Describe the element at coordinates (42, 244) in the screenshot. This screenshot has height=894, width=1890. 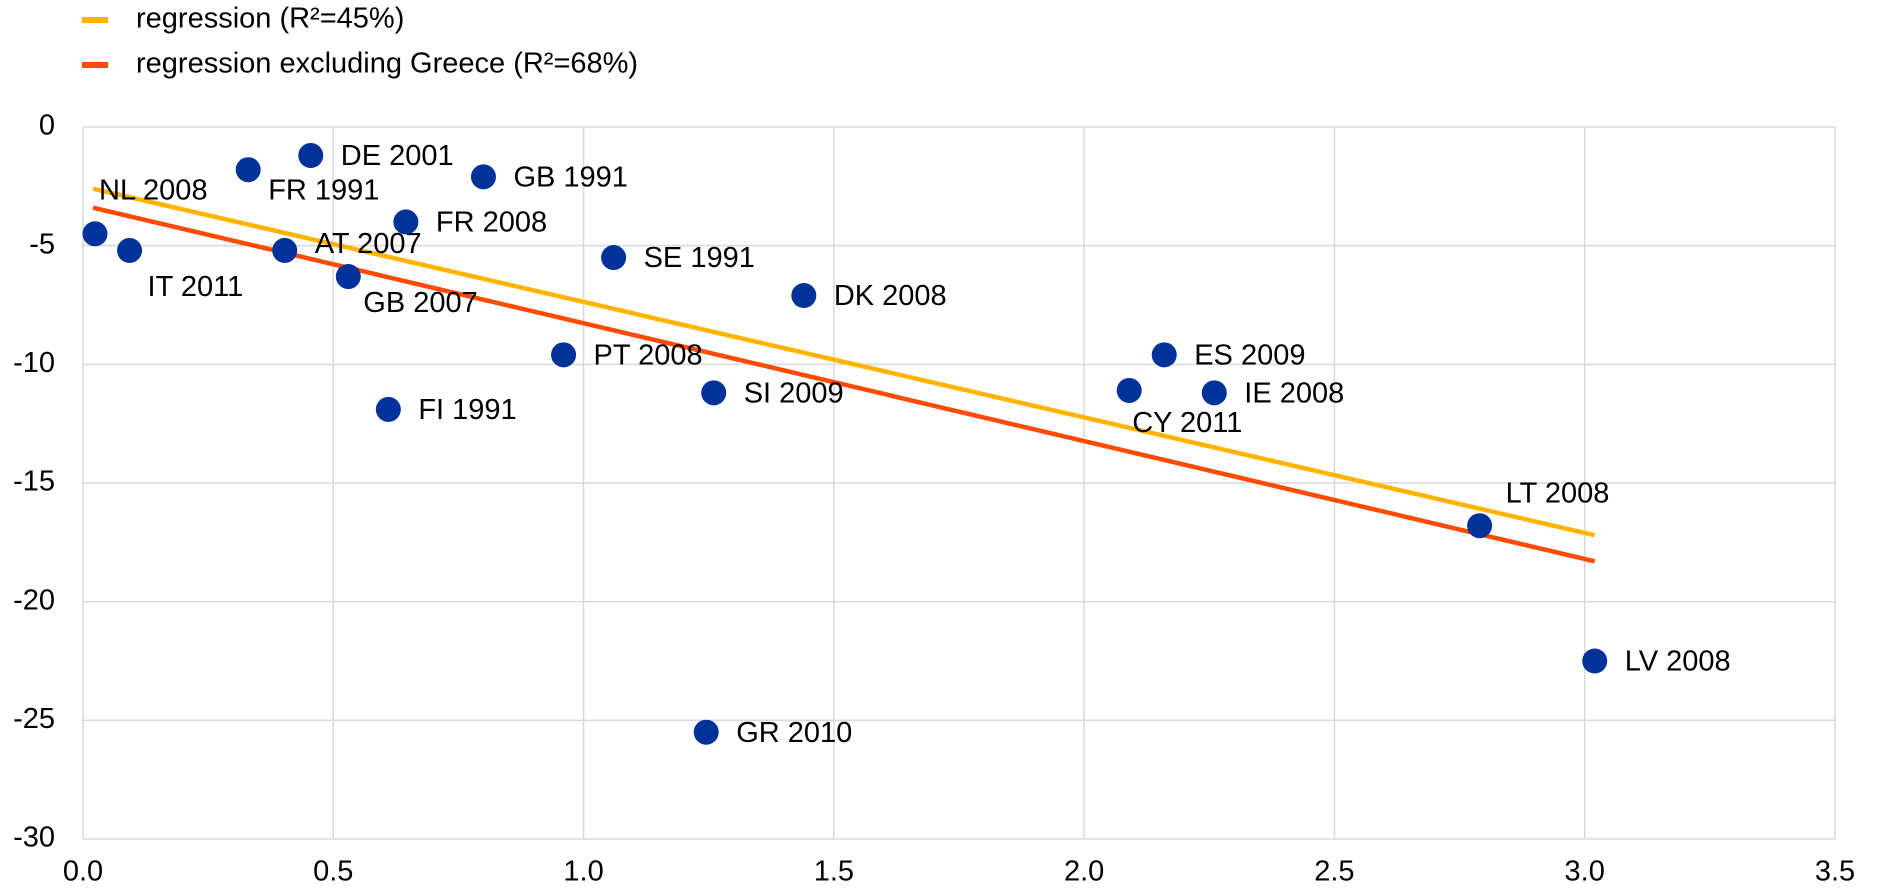
I see `y-tick-label: -5` at that location.